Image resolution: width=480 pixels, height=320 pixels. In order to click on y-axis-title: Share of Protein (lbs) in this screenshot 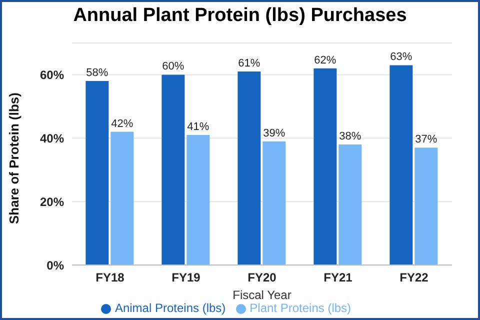, I will do `click(14, 158)`.